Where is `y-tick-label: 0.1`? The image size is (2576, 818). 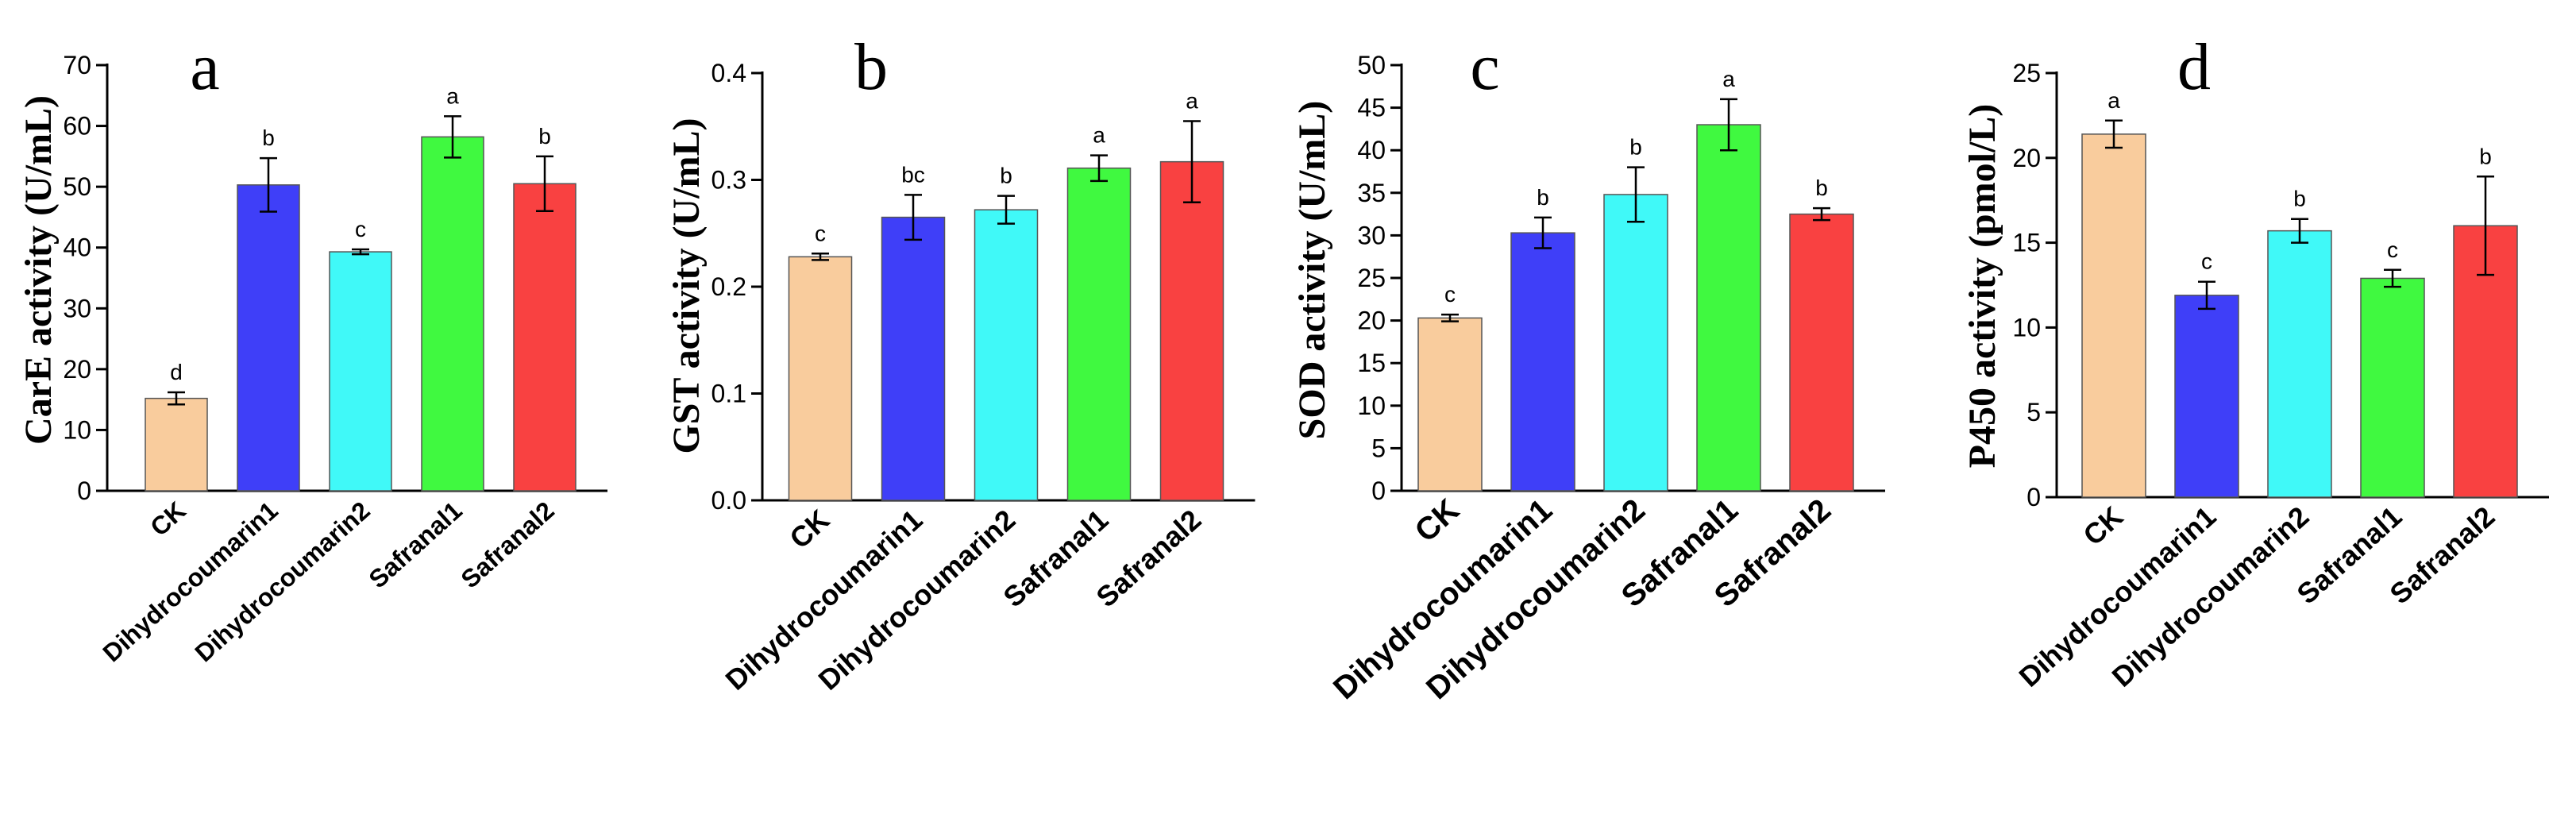 y-tick-label: 0.1 is located at coordinates (728, 394).